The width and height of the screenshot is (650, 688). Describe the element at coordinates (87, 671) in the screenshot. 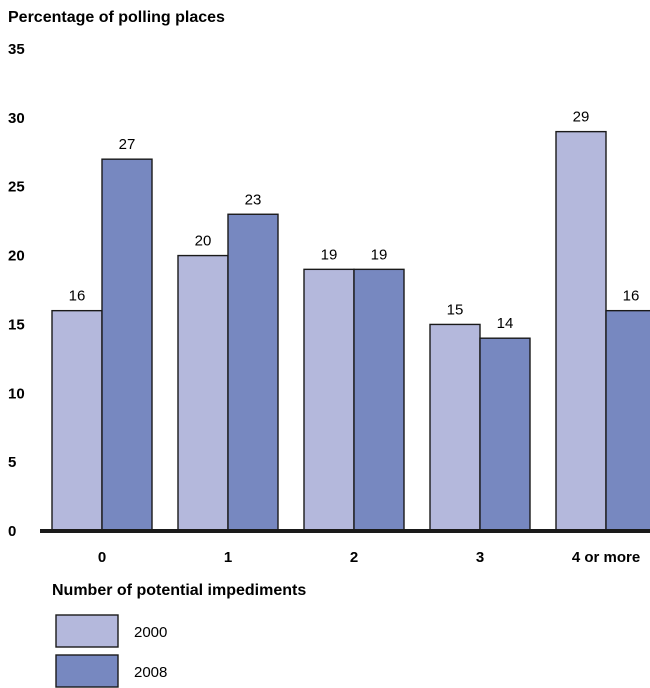

I see `legend-swatch-2008` at that location.